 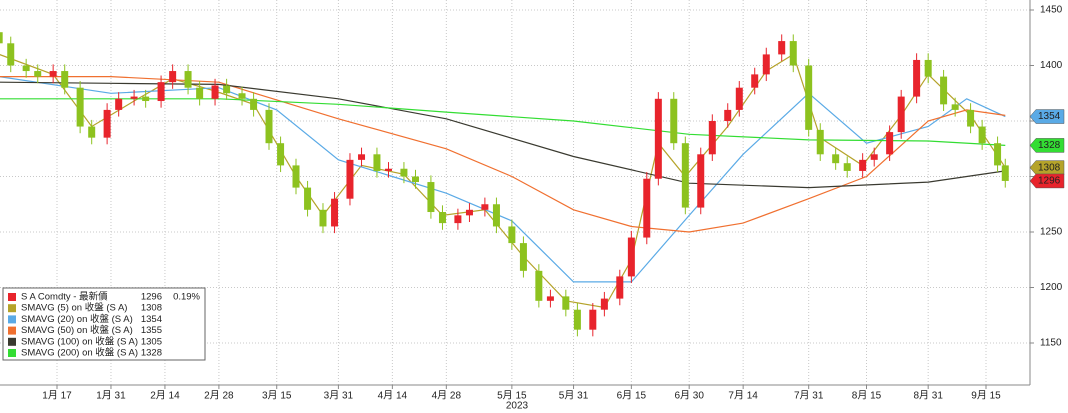 What do you see at coordinates (1049, 145) in the screenshot?
I see `value-tag: 1328` at bounding box center [1049, 145].